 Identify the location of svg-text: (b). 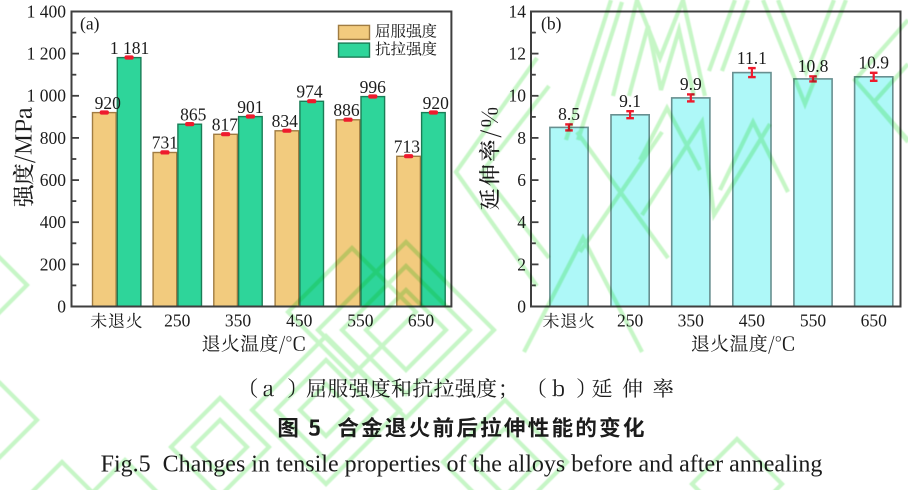
(551, 24).